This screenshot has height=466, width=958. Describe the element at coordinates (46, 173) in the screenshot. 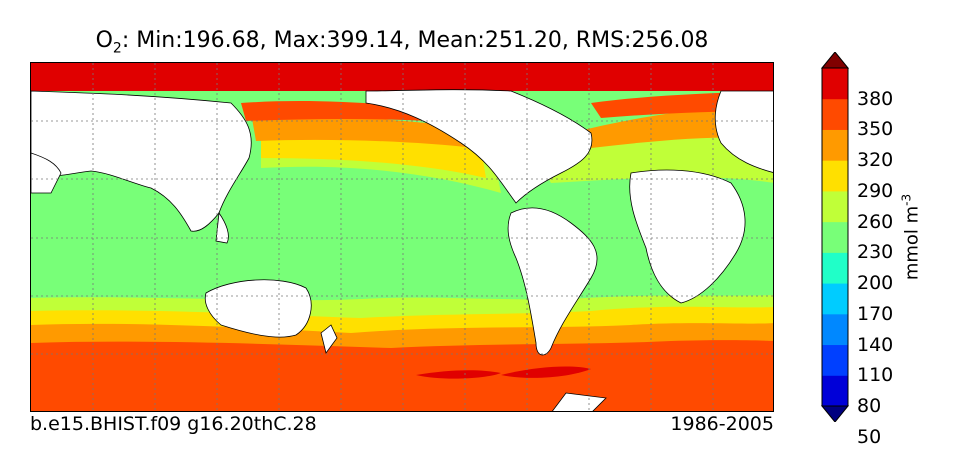

I see `africa-east-land` at that location.